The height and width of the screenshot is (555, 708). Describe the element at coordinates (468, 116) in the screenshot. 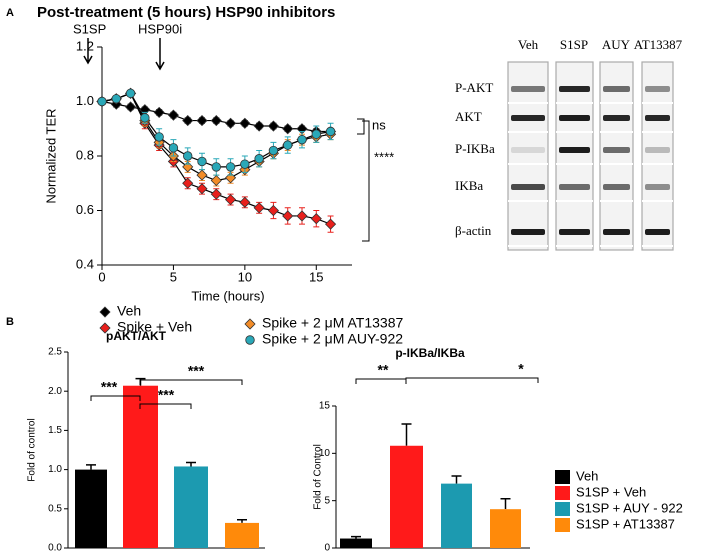

I see `blot-row-label: AKT` at that location.